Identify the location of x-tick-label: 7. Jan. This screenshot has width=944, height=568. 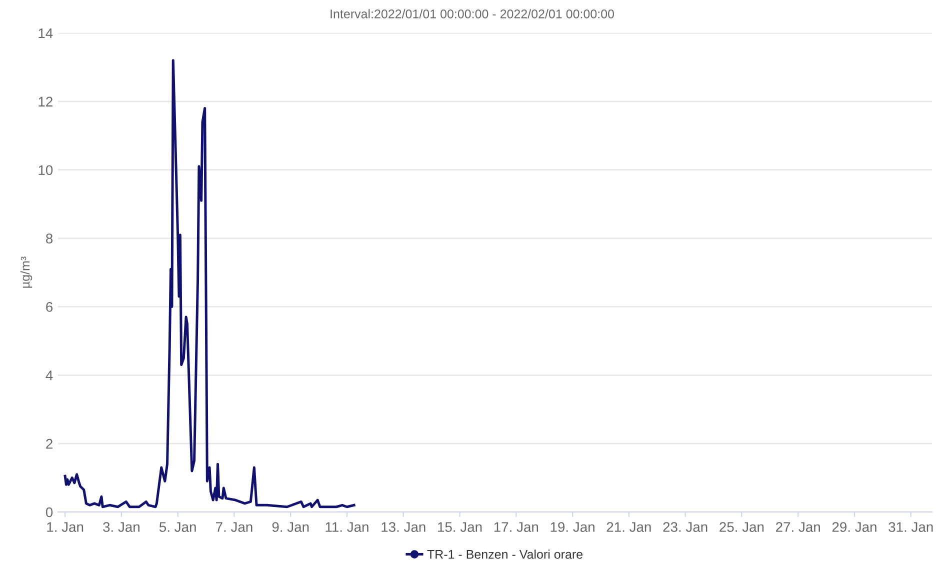
(234, 527).